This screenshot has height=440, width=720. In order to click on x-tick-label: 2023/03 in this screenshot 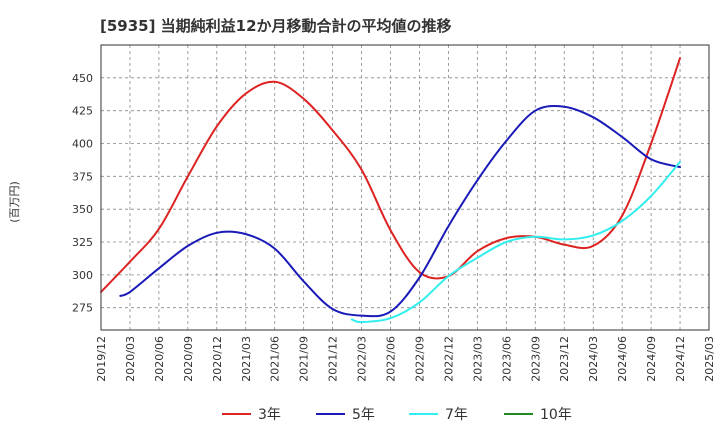, I will do `click(477, 359)`.